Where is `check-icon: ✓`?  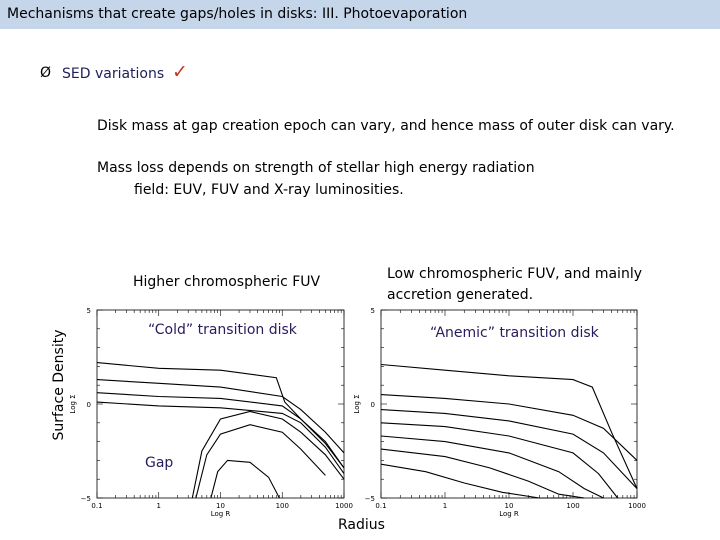 check-icon: ✓ is located at coordinates (180, 72).